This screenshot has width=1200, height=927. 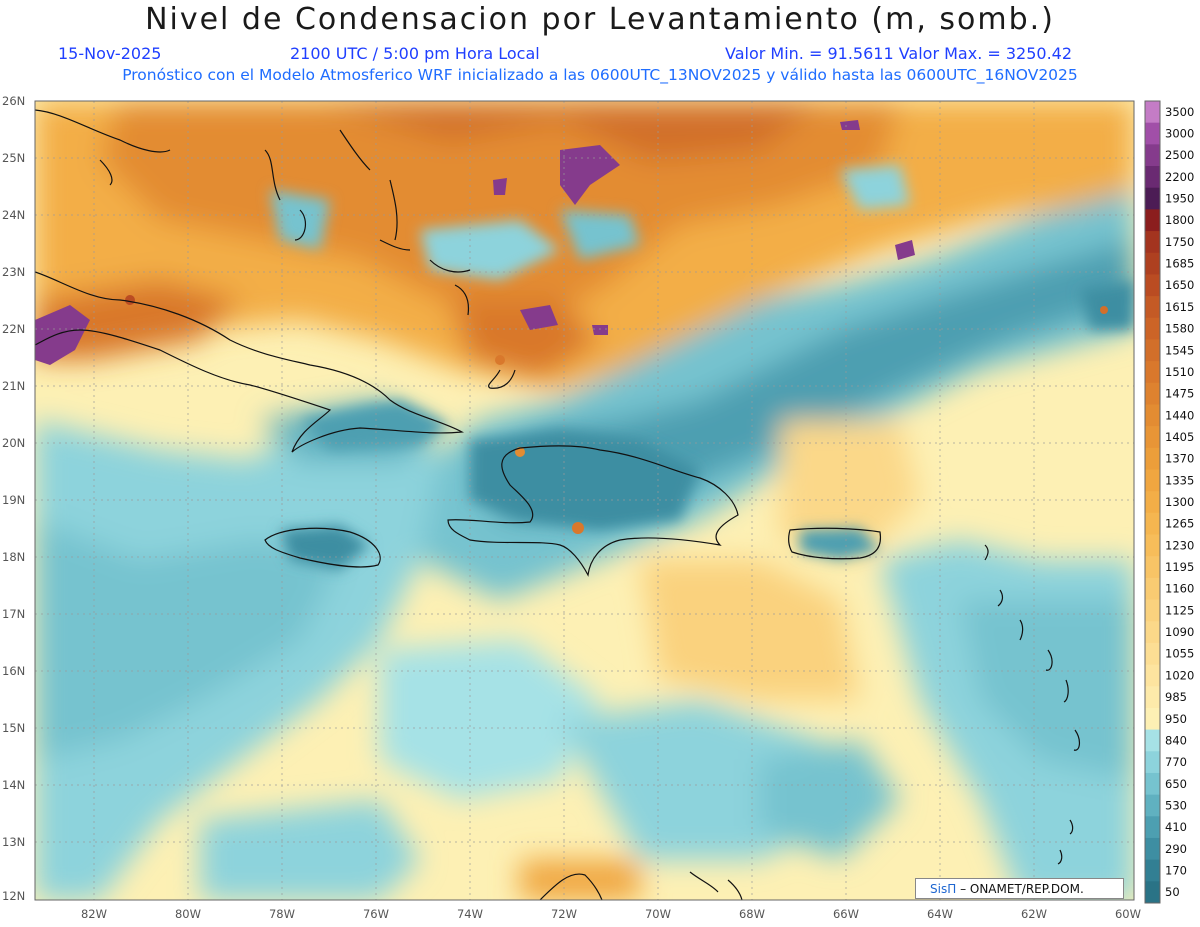 I want to click on lat-label: 22N, so click(x=13, y=329).